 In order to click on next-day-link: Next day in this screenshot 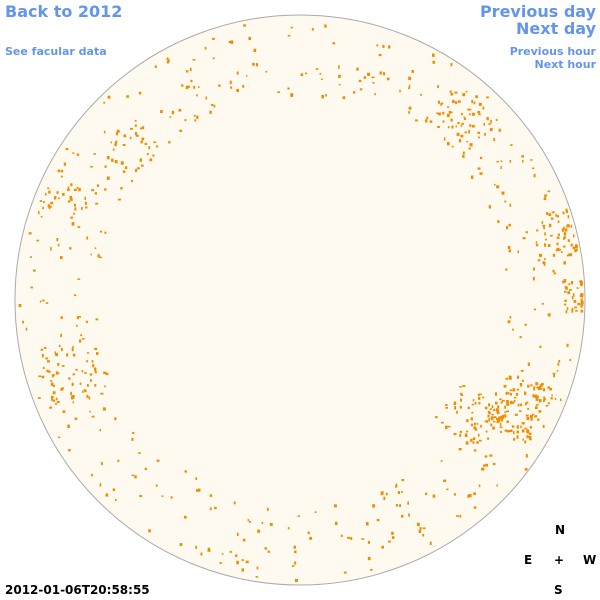, I will do `click(556, 28)`.